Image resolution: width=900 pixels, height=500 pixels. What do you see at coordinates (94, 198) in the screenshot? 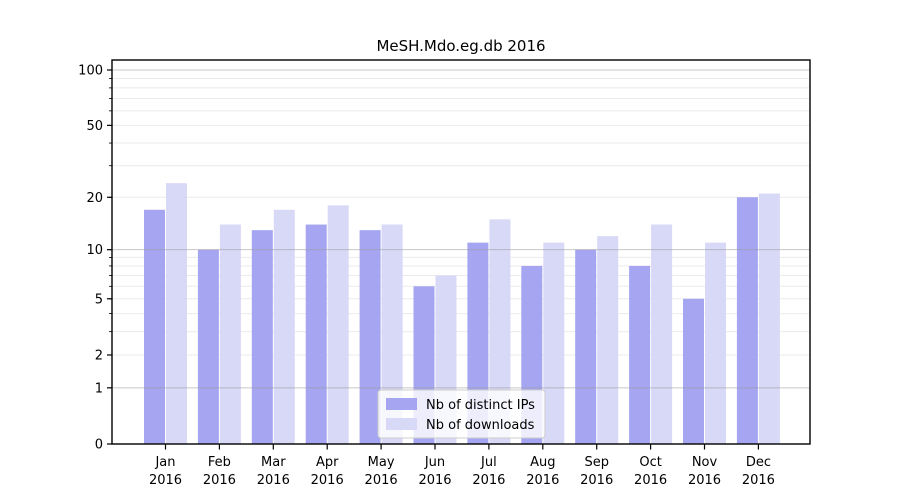
I see `ytick-label-20: 20` at bounding box center [94, 198].